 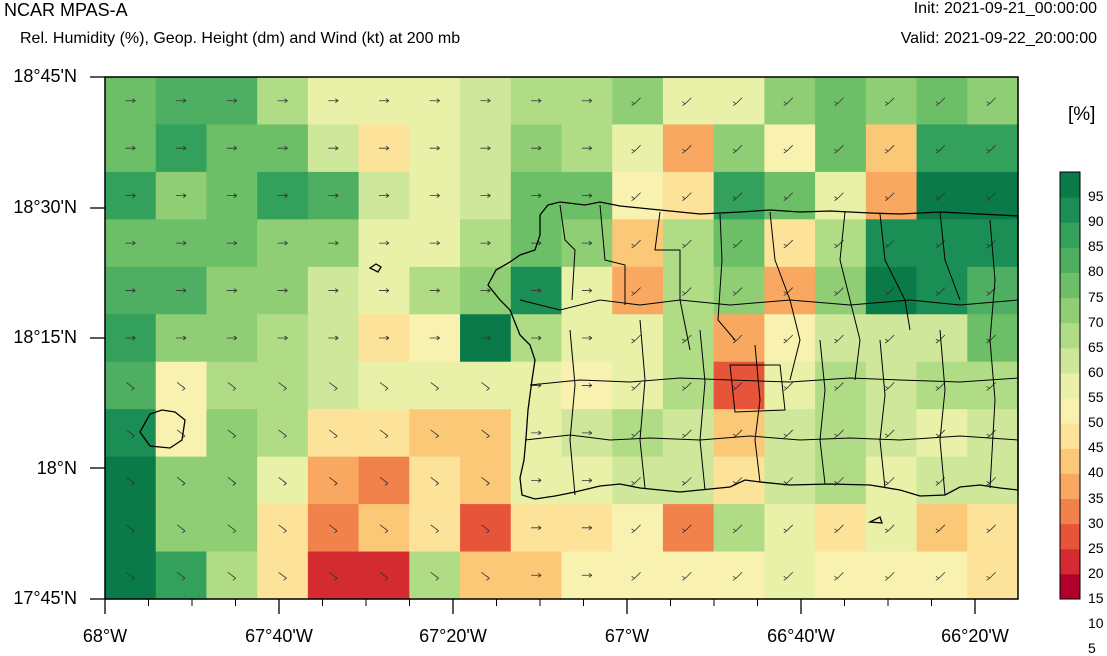 I want to click on colorbar-label: 90, so click(x=1096, y=221).